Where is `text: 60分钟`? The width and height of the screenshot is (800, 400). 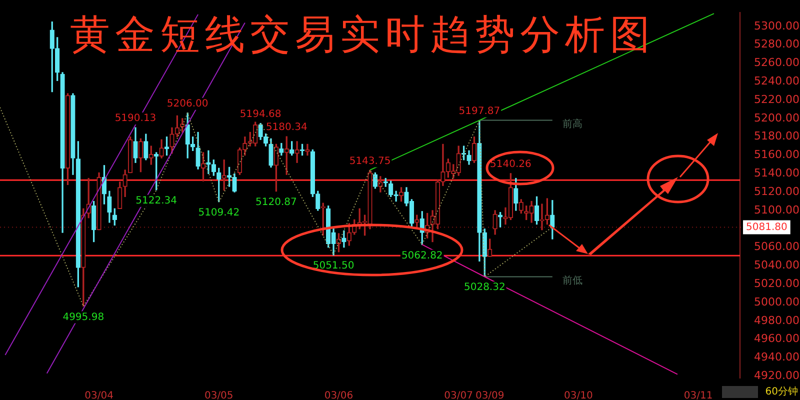
text: 60分钟 is located at coordinates (781, 392).